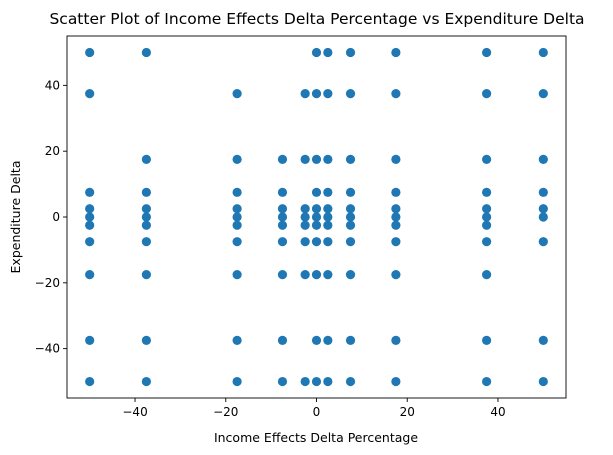  I want to click on y-tick-label: −40, so click(47, 349).